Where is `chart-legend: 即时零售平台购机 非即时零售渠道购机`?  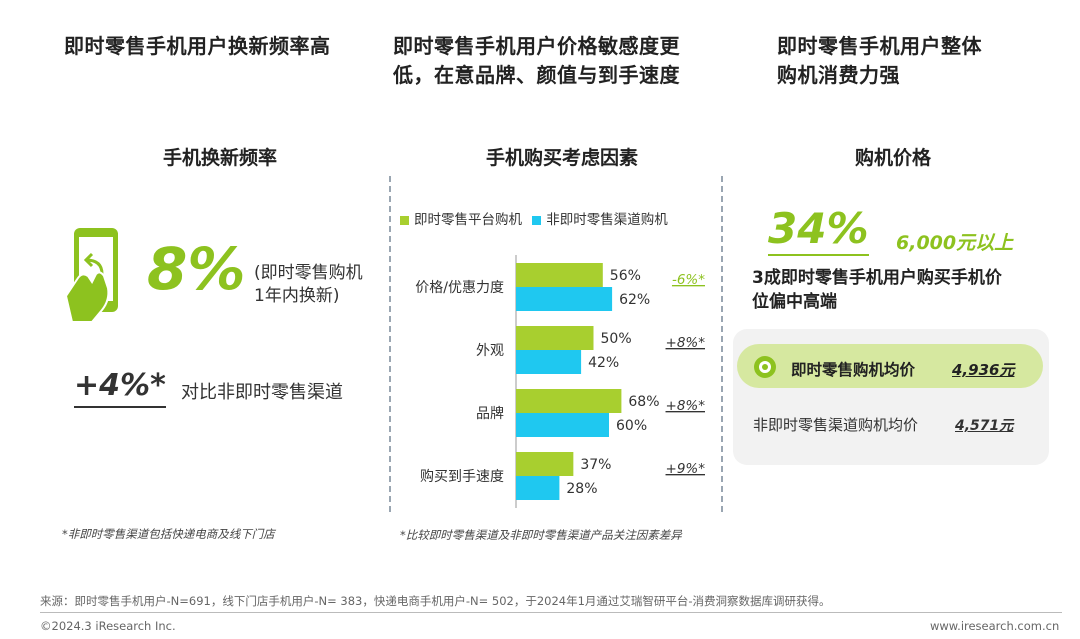 chart-legend: 即时零售平台购机 非即时零售渠道购机 is located at coordinates (534, 218).